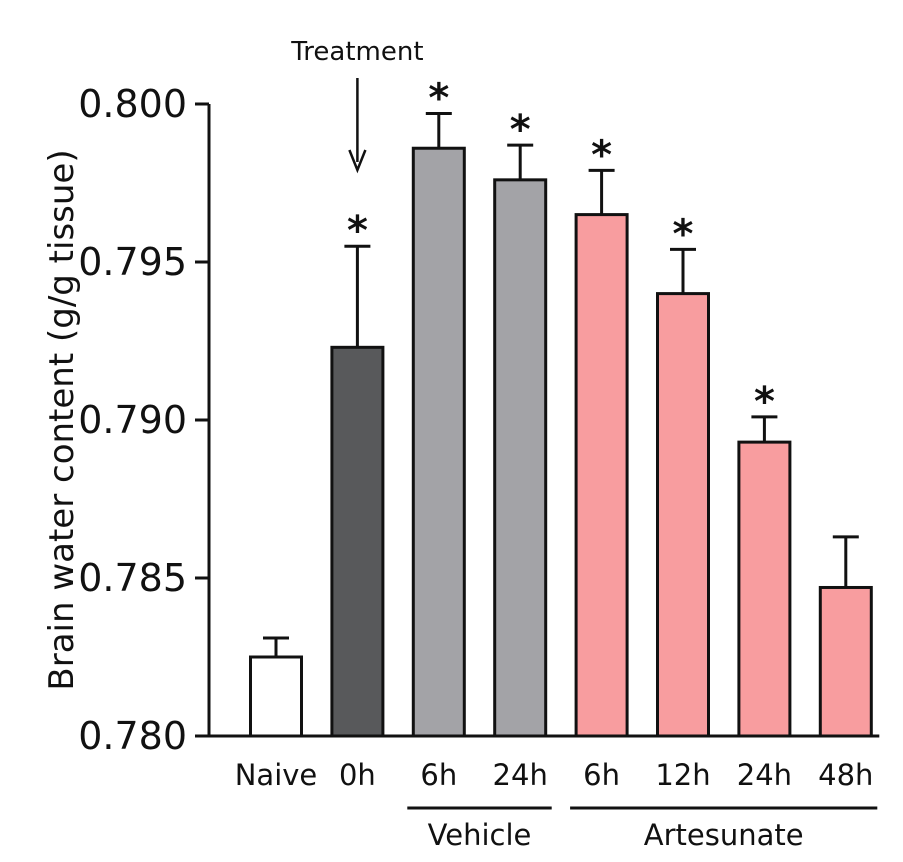 This screenshot has height=862, width=903. What do you see at coordinates (132, 736) in the screenshot?
I see `y-tick-label: 0.780` at bounding box center [132, 736].